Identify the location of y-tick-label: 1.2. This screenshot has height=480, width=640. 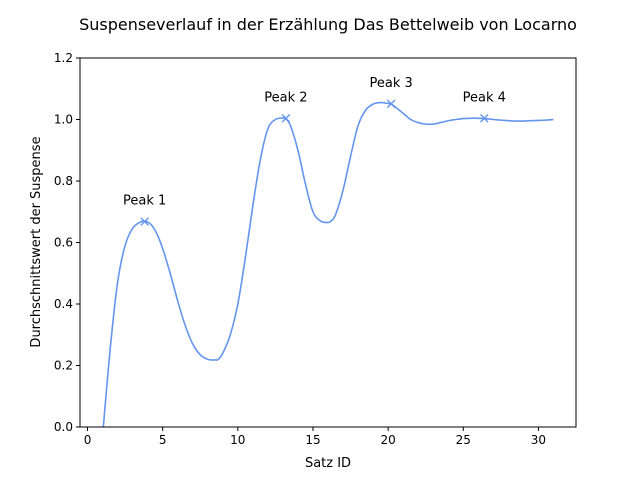
(63, 58).